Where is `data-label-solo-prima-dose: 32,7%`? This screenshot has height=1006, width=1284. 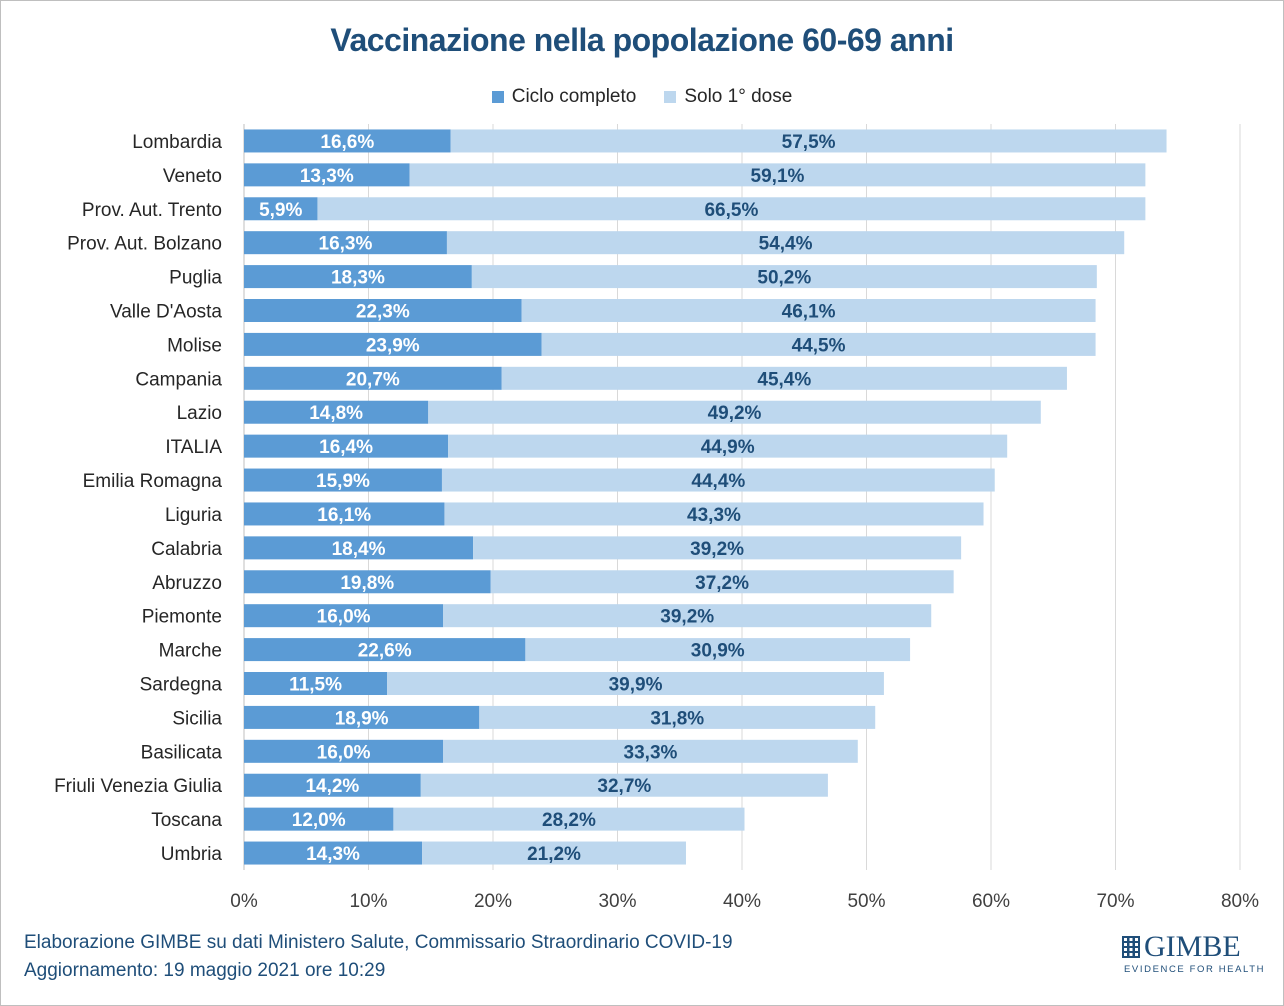
data-label-solo-prima-dose: 32,7% is located at coordinates (624, 786).